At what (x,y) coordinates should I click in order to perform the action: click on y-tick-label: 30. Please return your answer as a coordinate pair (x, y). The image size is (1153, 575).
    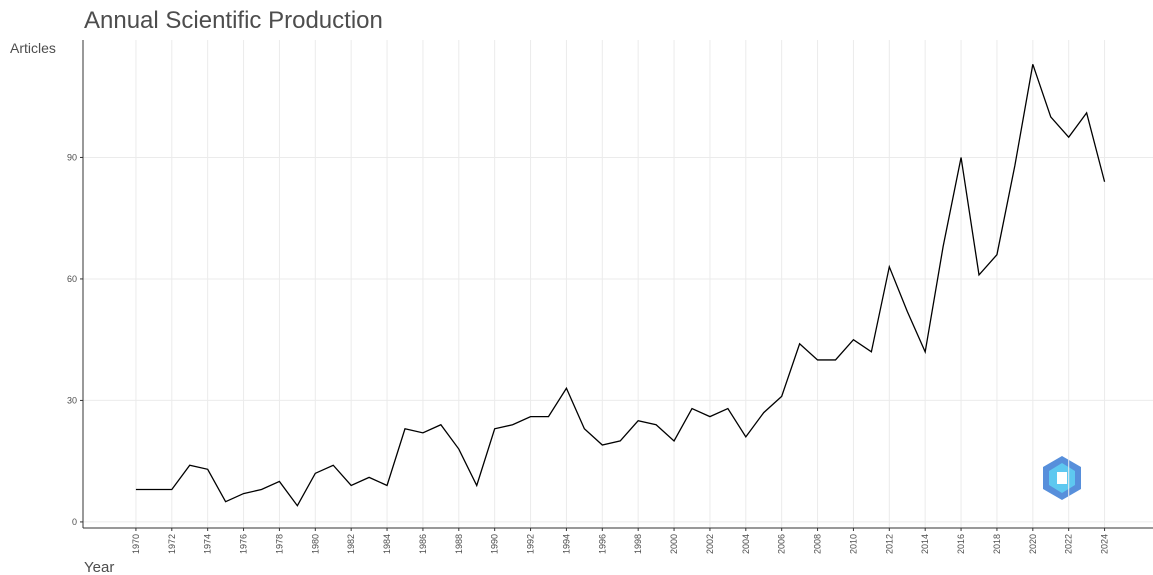
    Looking at the image, I should click on (72, 400).